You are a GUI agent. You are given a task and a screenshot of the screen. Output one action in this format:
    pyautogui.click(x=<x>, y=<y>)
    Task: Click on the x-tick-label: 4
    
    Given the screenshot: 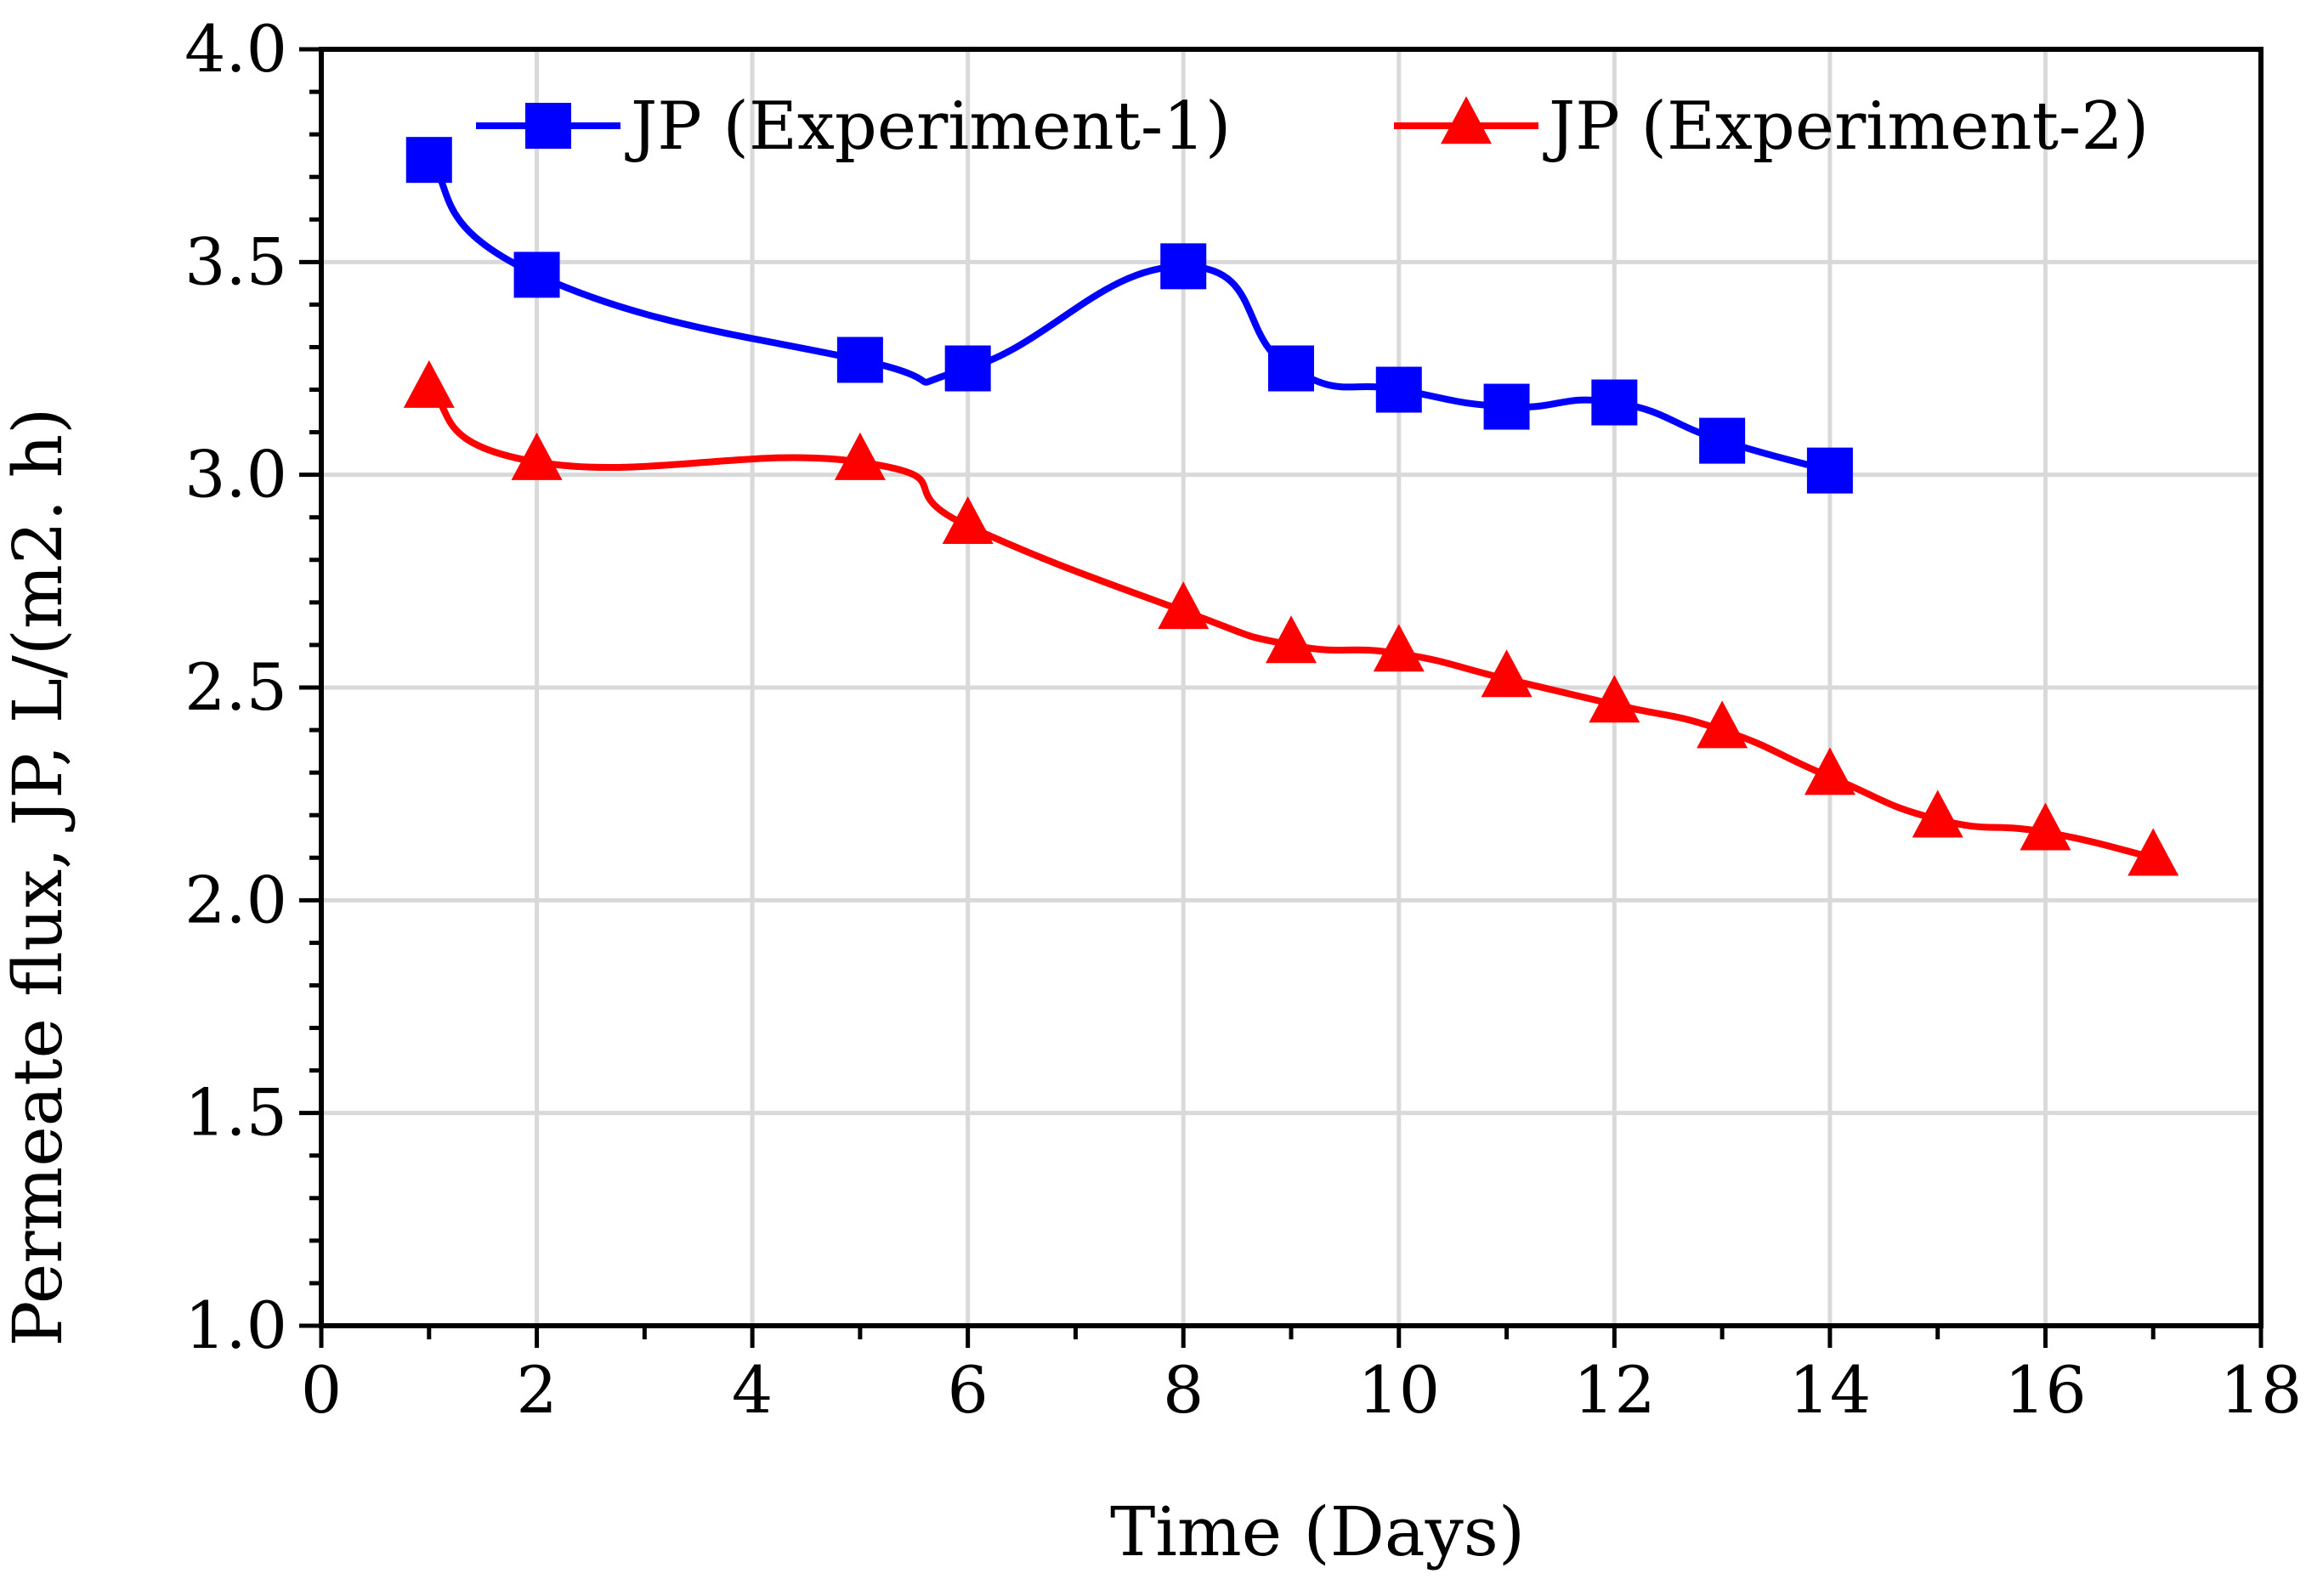 What is the action you would take?
    pyautogui.click(x=752, y=1390)
    